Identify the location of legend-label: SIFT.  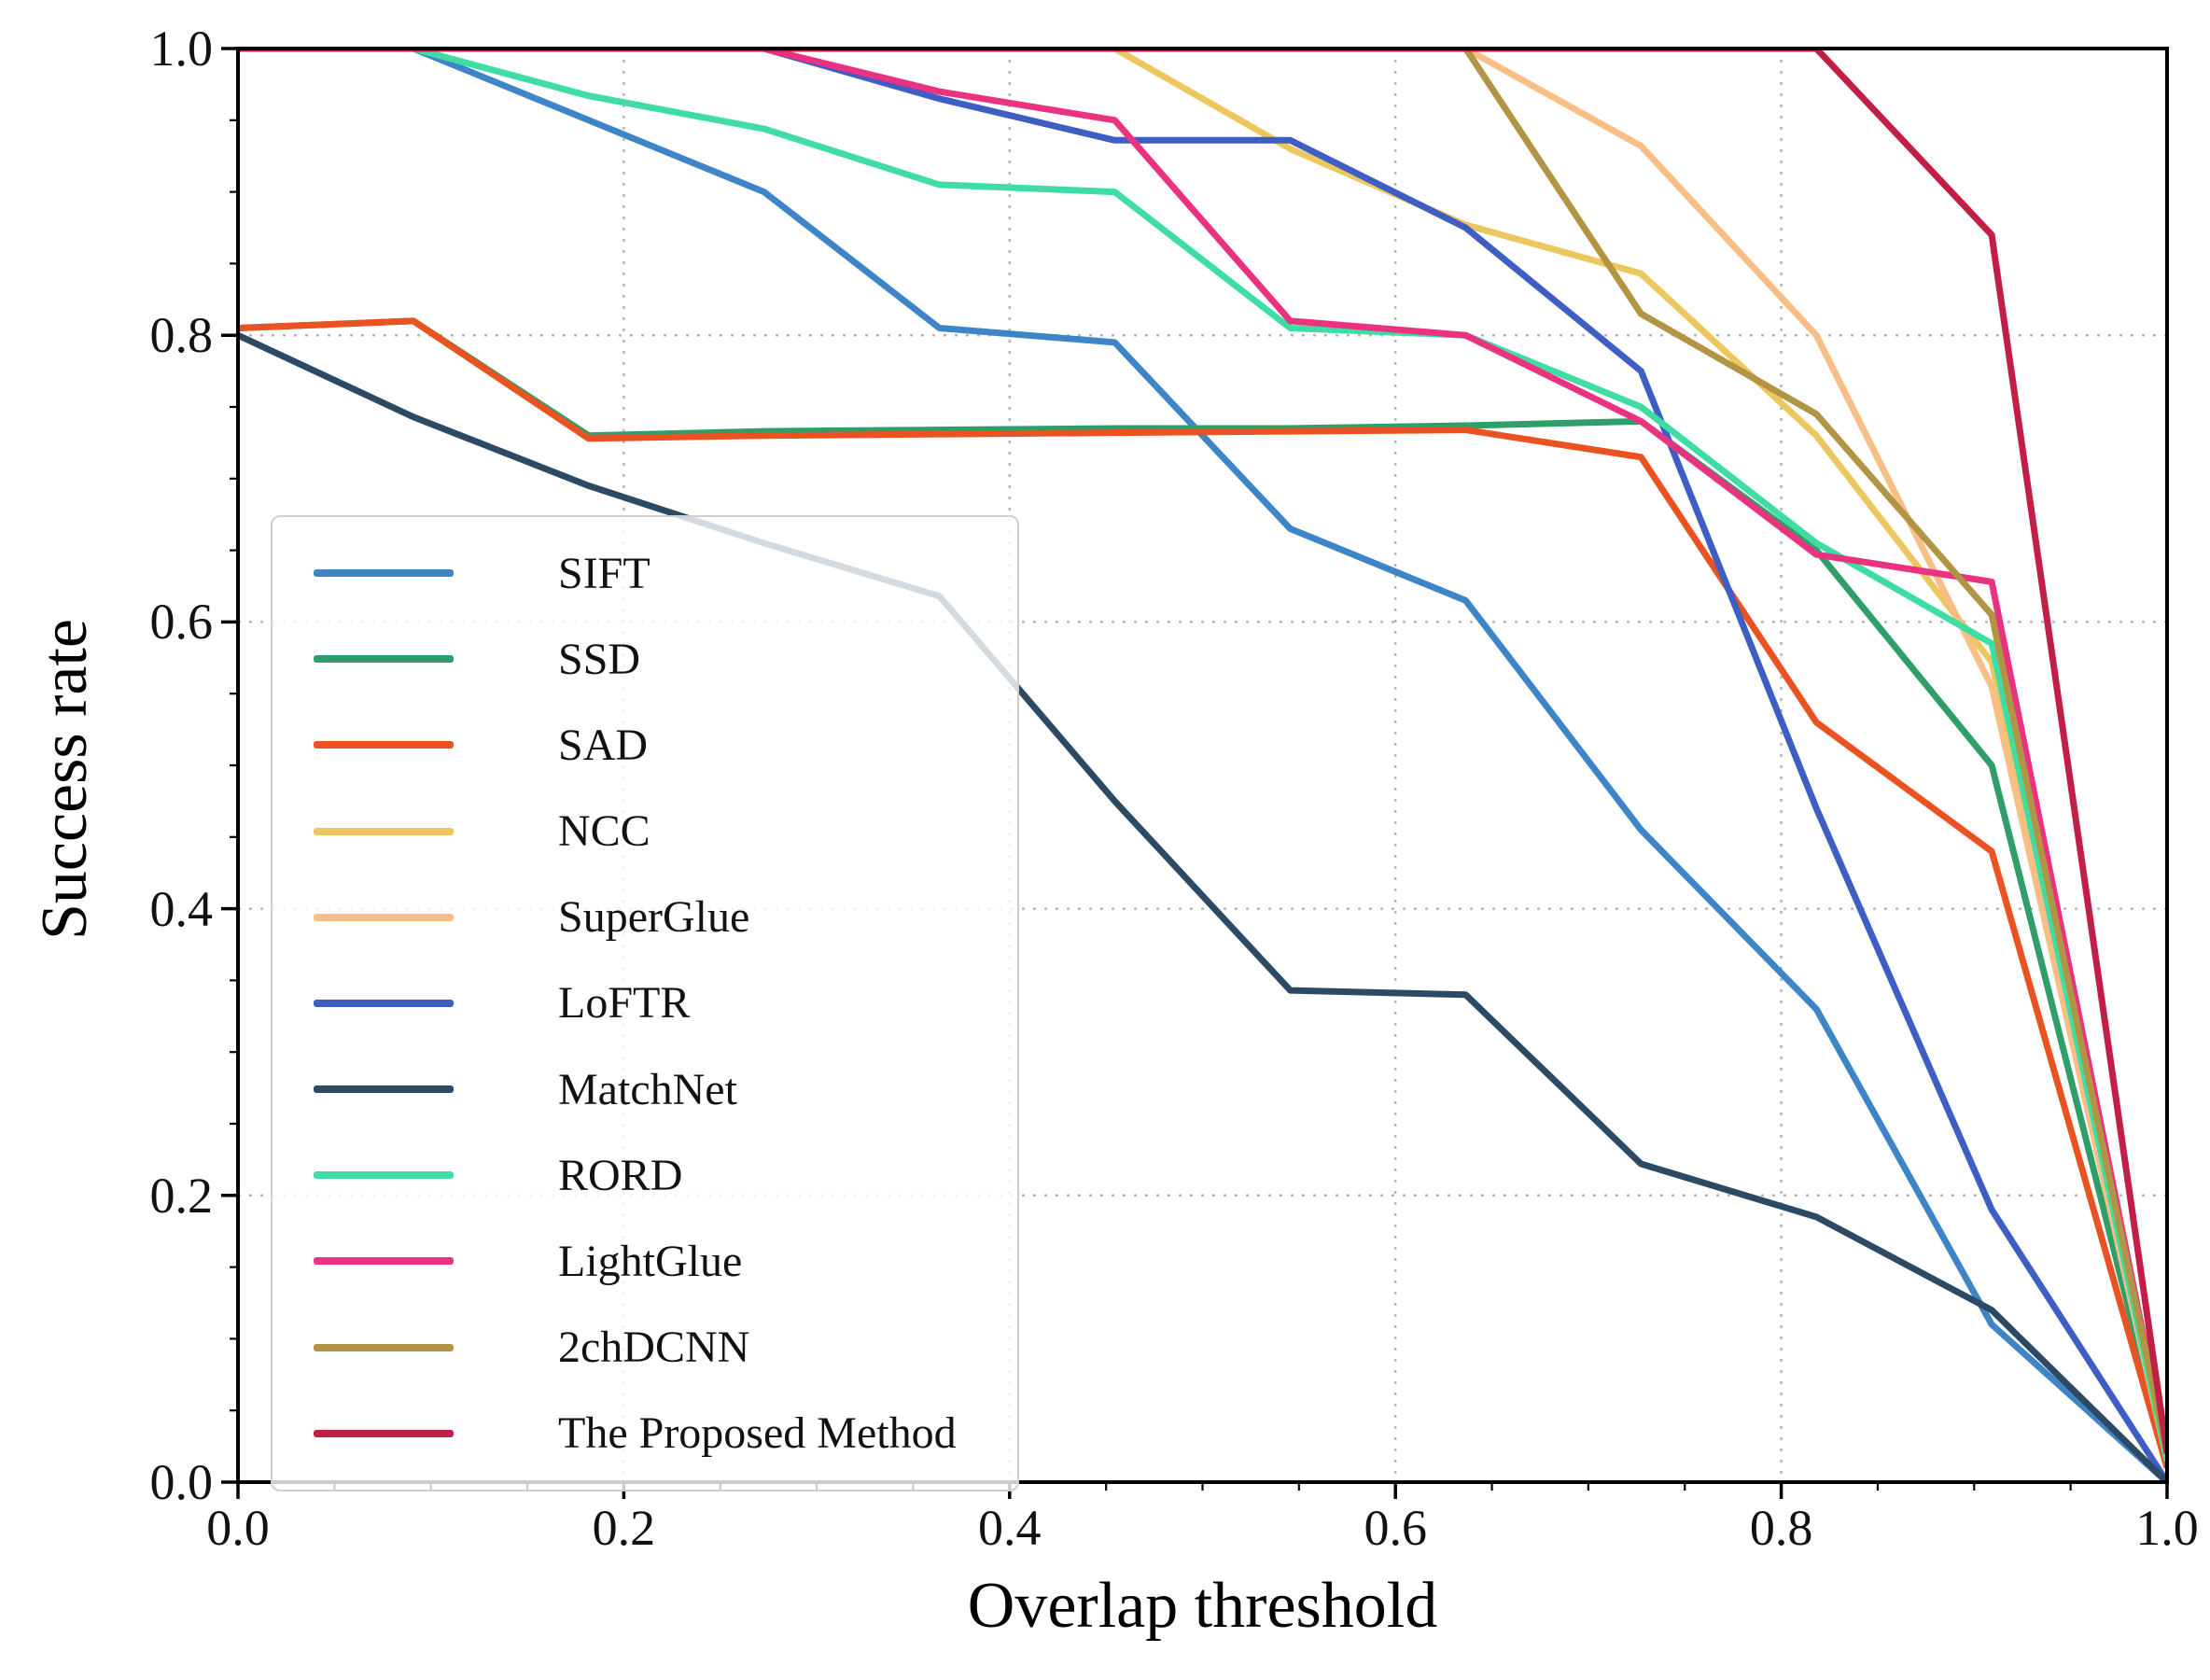
(604, 573).